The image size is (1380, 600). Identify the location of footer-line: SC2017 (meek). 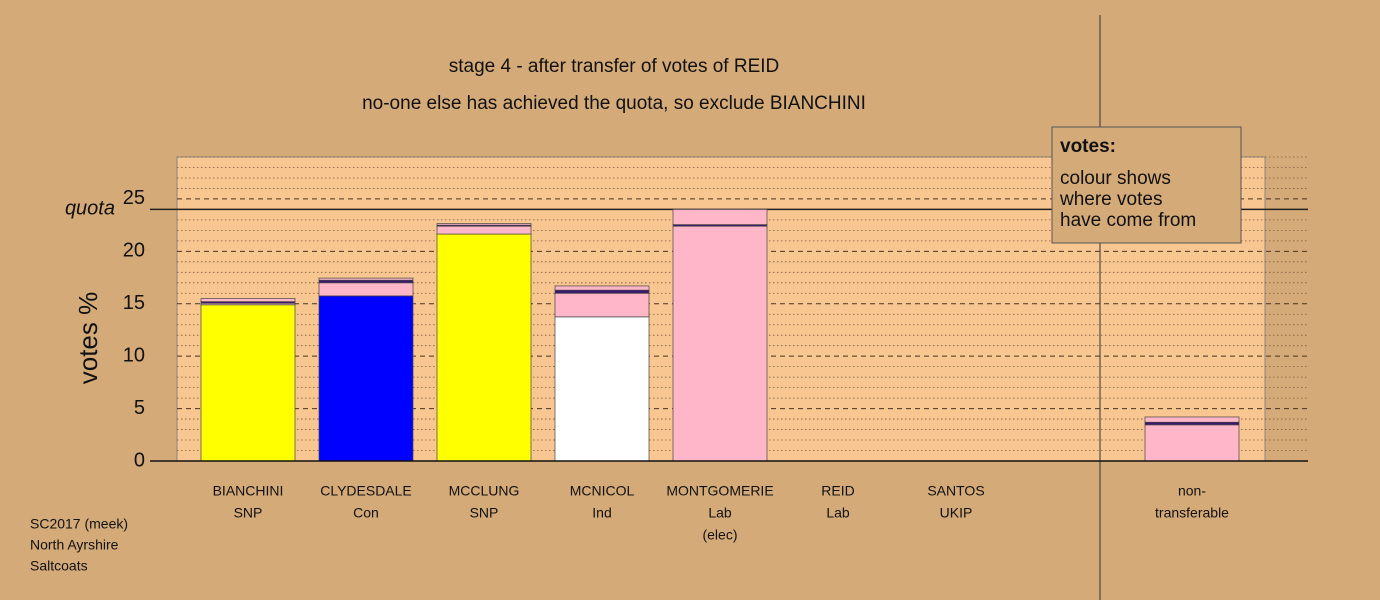
(79, 524).